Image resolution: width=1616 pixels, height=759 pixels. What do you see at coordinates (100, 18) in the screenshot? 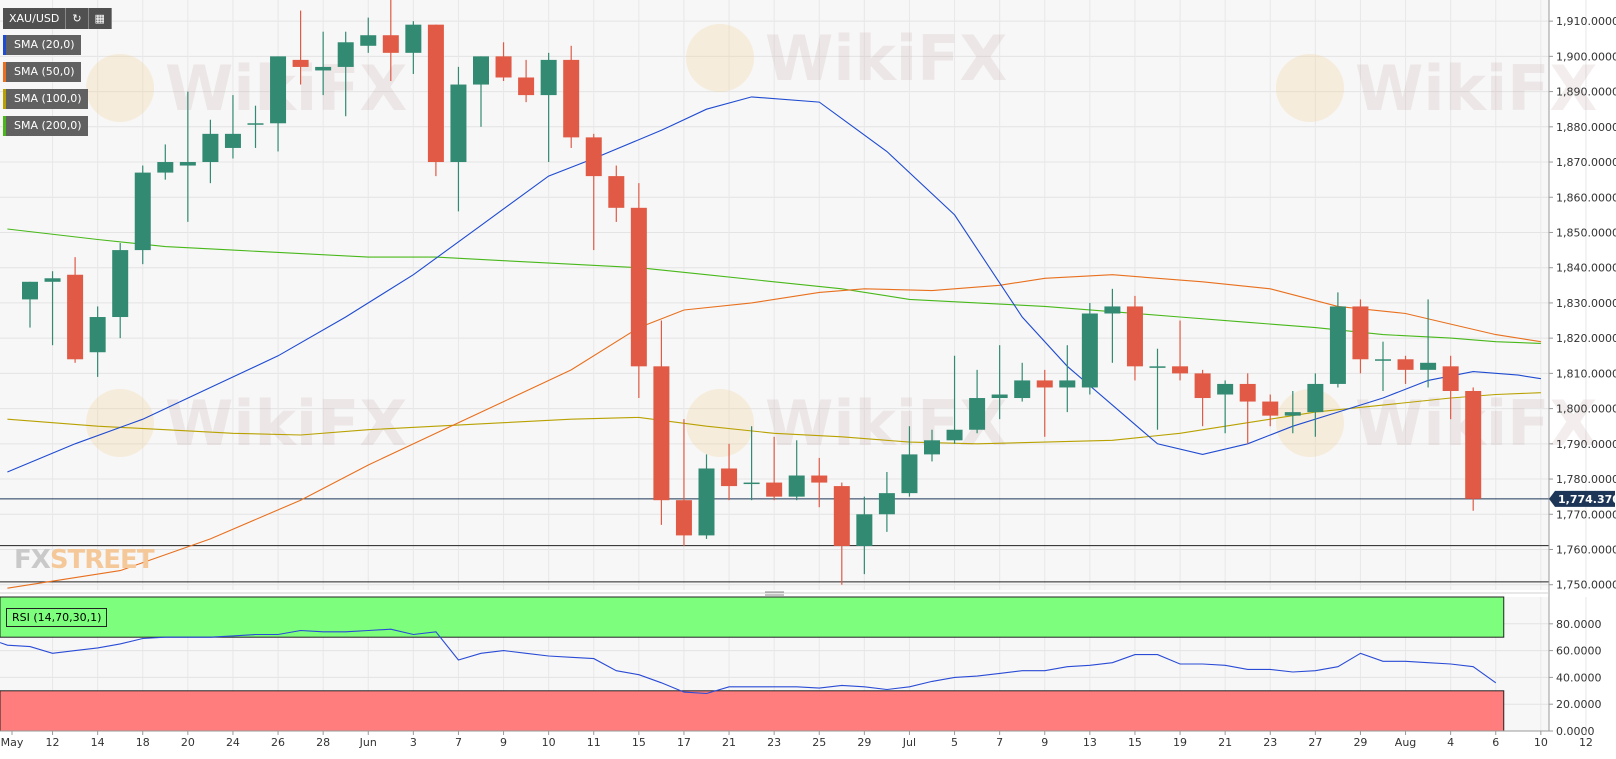
I see `calendar-icon: ▦` at bounding box center [100, 18].